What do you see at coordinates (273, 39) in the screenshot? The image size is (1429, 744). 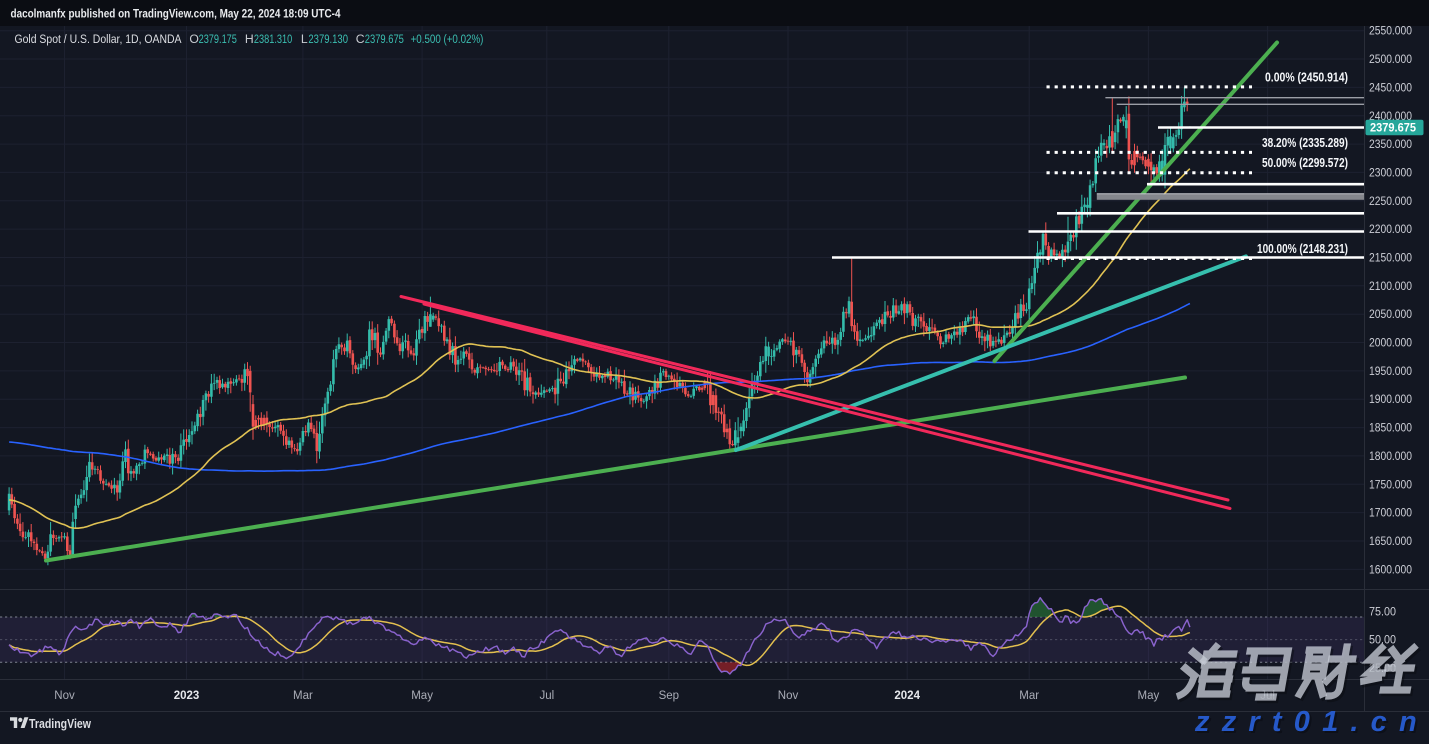 I see `svg-text: 2381.310` at bounding box center [273, 39].